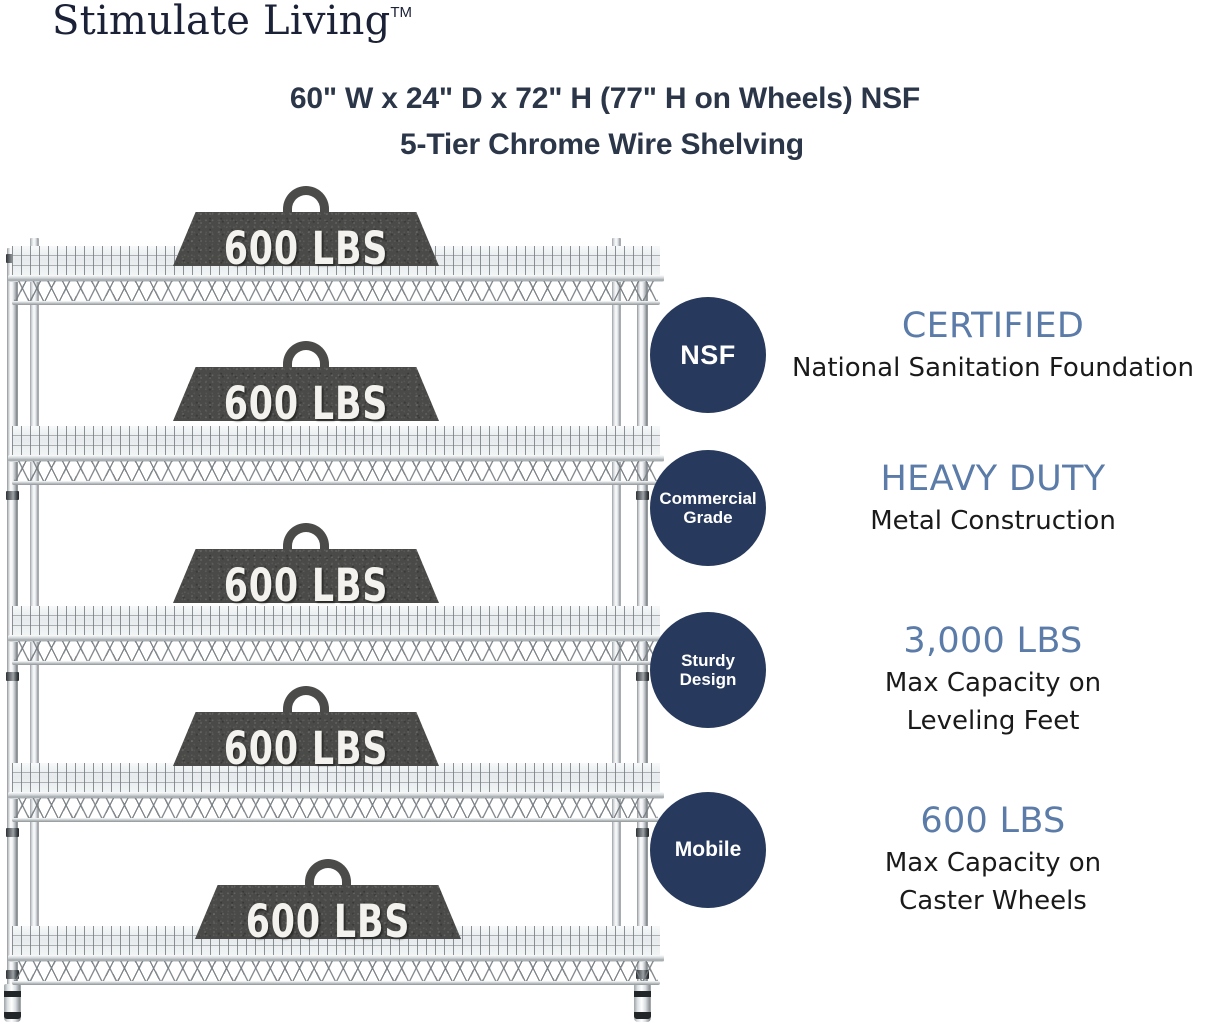 Image resolution: width=1212 pixels, height=1022 pixels. I want to click on feature-text: CERTIFIED National Sanitation Foundation, so click(989, 342).